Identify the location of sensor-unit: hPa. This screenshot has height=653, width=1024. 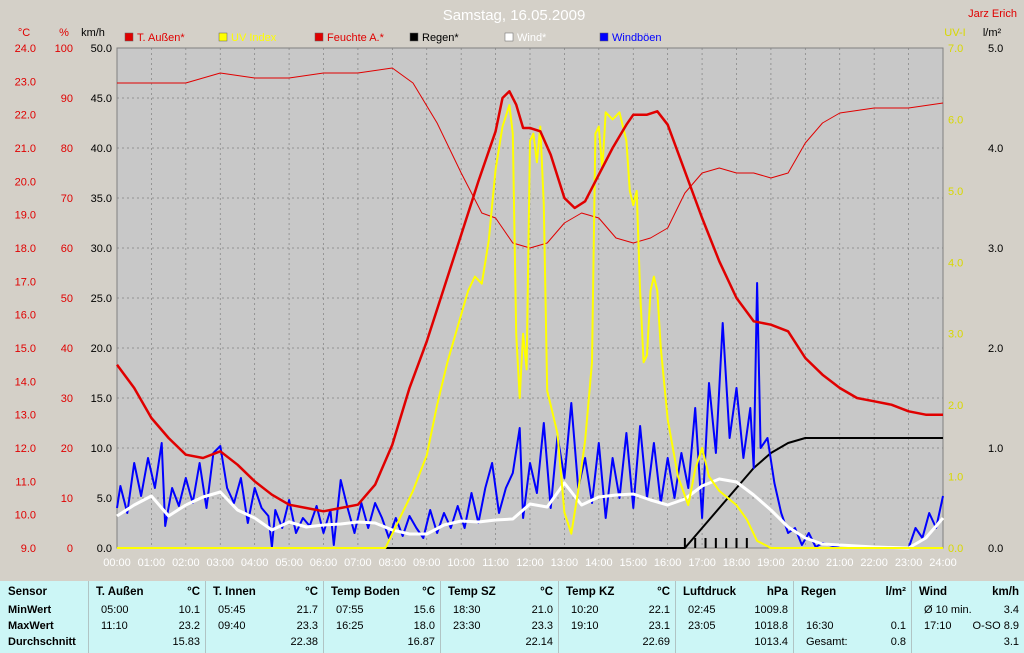
(777, 592).